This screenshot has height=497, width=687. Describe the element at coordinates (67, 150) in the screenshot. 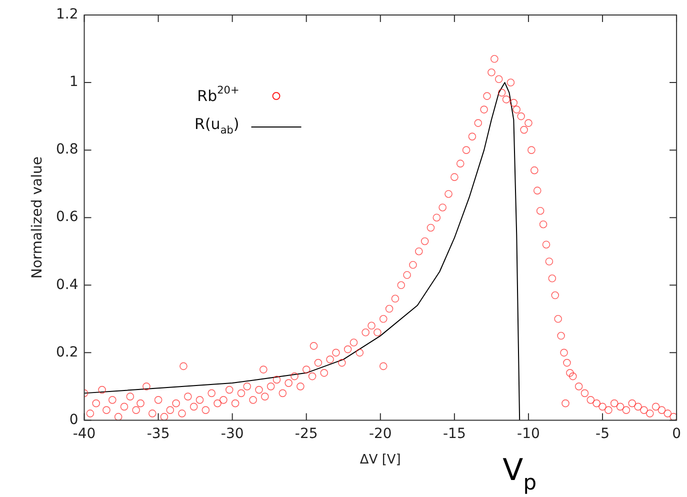

I see `y-tick-label: 0.8` at that location.